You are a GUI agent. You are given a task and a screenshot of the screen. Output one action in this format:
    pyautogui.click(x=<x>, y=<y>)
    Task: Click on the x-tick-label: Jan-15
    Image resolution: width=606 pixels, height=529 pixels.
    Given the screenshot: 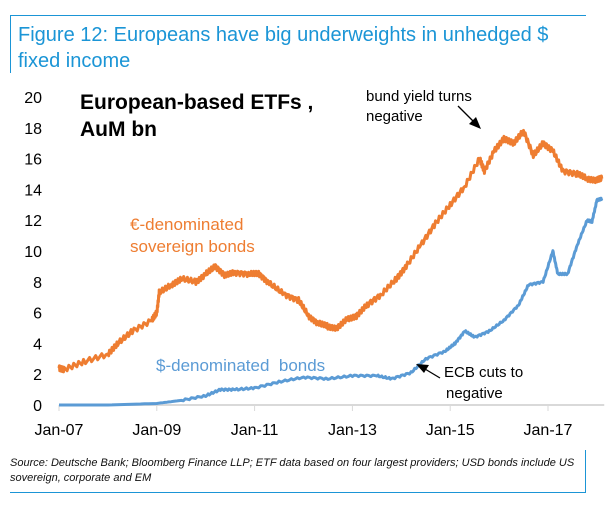 What is the action you would take?
    pyautogui.click(x=450, y=430)
    